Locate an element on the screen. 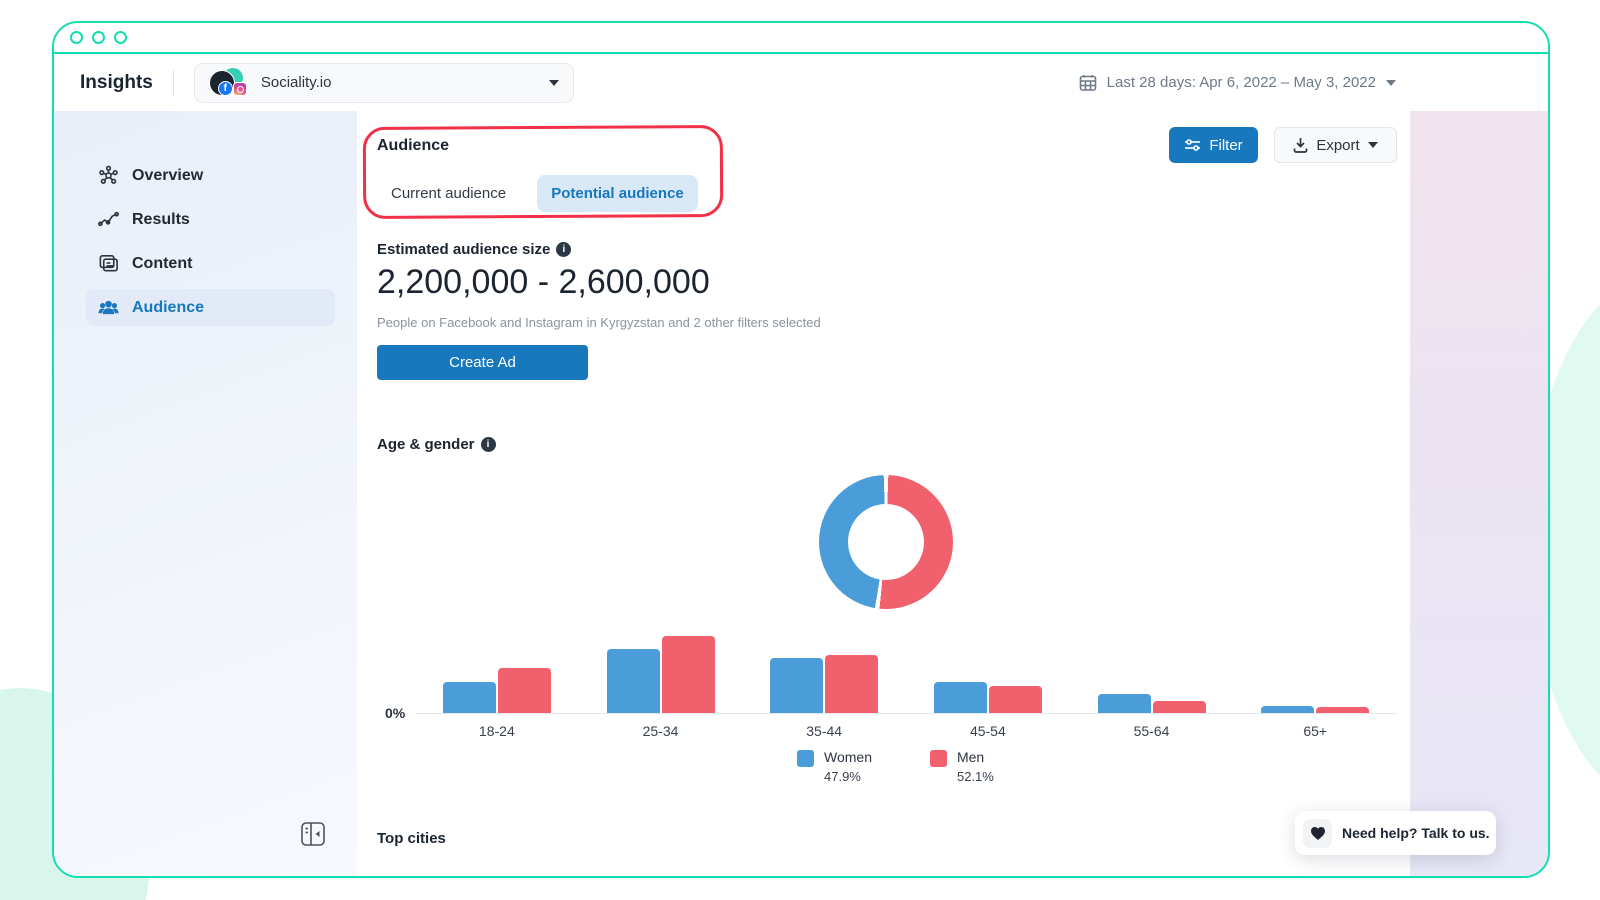 The image size is (1600, 900). section-title: Audience is located at coordinates (413, 145).